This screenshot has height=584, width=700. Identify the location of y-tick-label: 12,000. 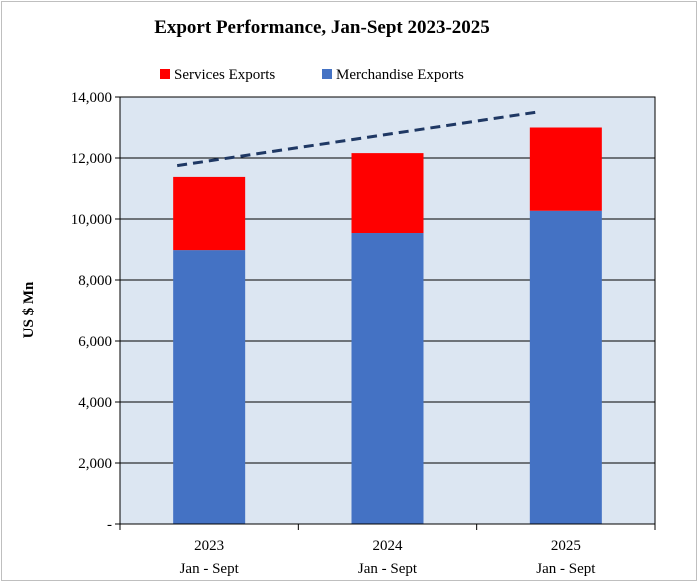
(91, 159).